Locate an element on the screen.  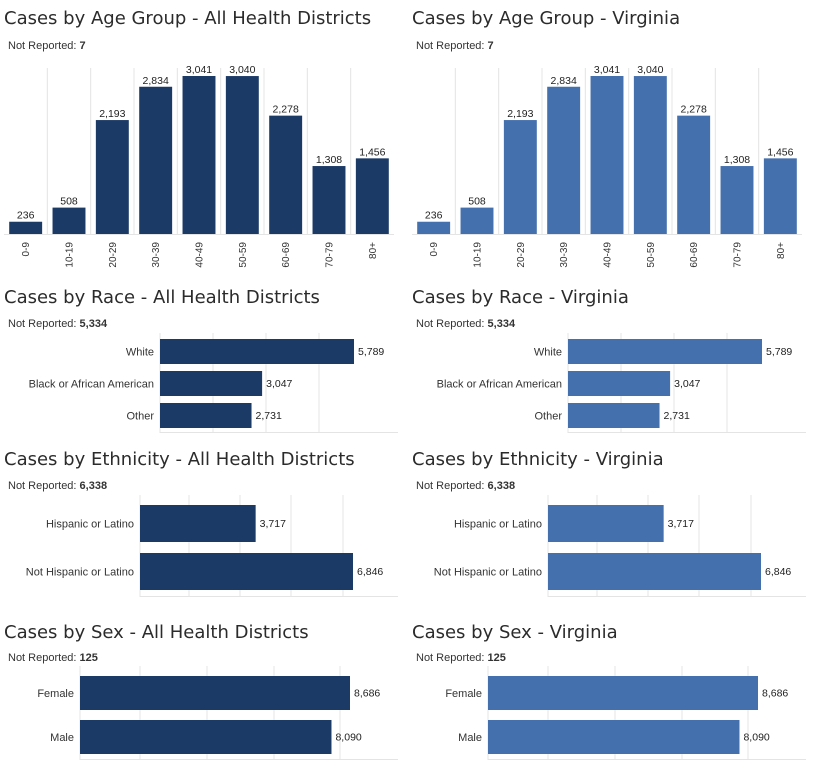
data-label: 3,041 is located at coordinates (199, 70).